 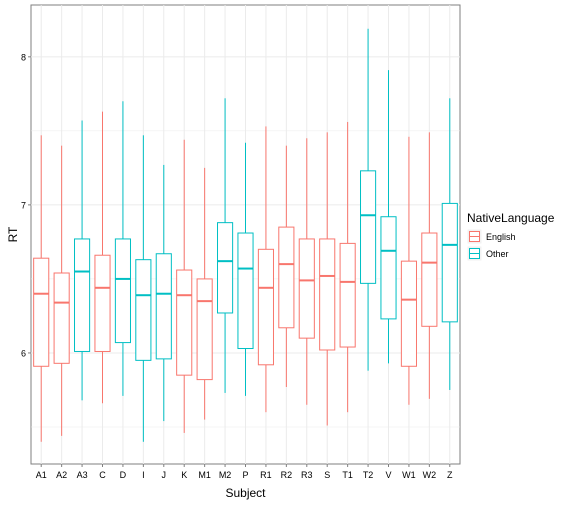 I want to click on x-tick-label: V, so click(x=388, y=475).